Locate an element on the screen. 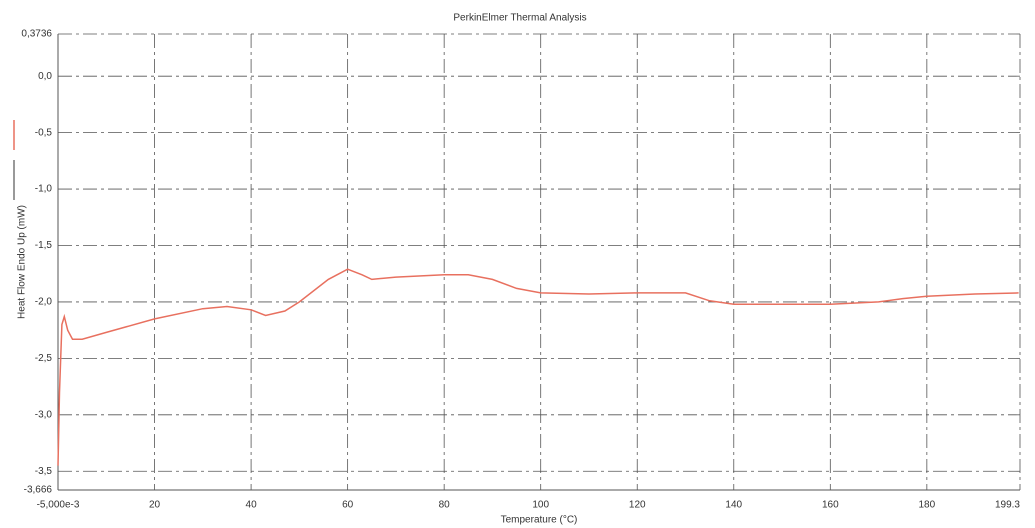 Image resolution: width=1035 pixels, height=528 pixels. x-tick-label: 160 is located at coordinates (830, 505).